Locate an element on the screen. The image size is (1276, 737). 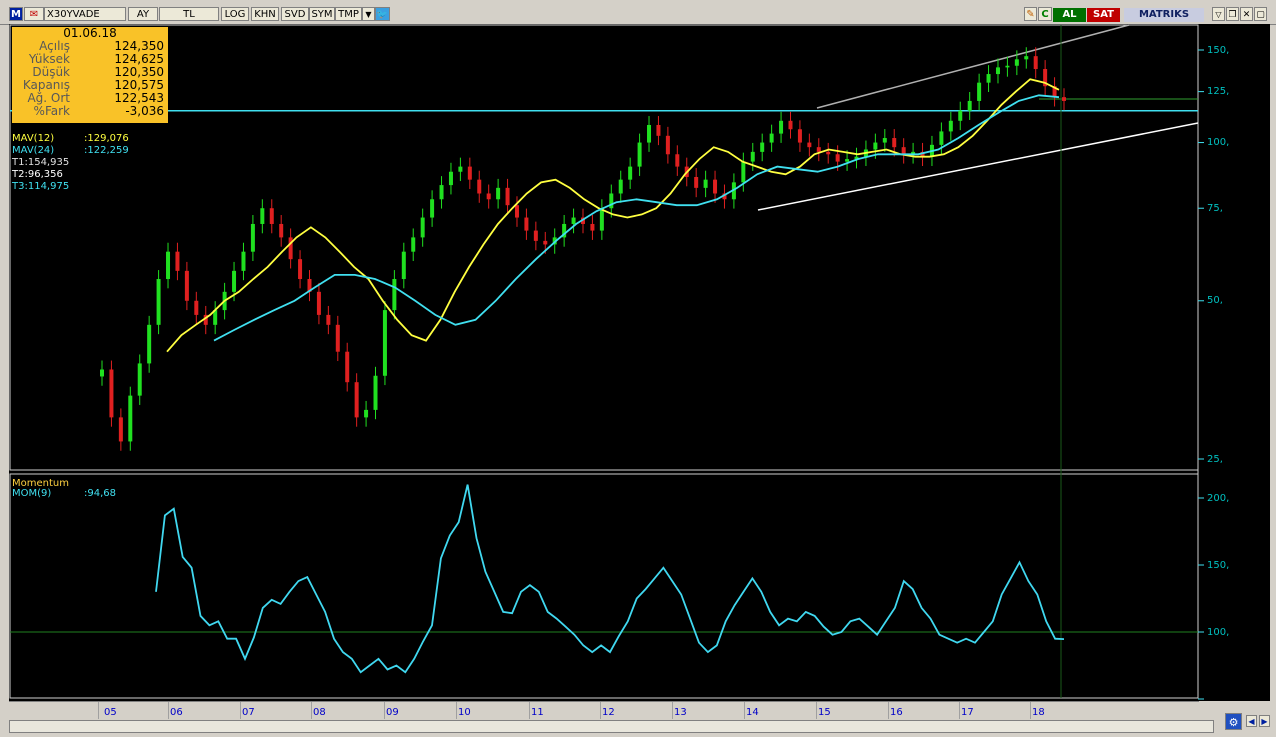
scrollbar is located at coordinates (611, 726).